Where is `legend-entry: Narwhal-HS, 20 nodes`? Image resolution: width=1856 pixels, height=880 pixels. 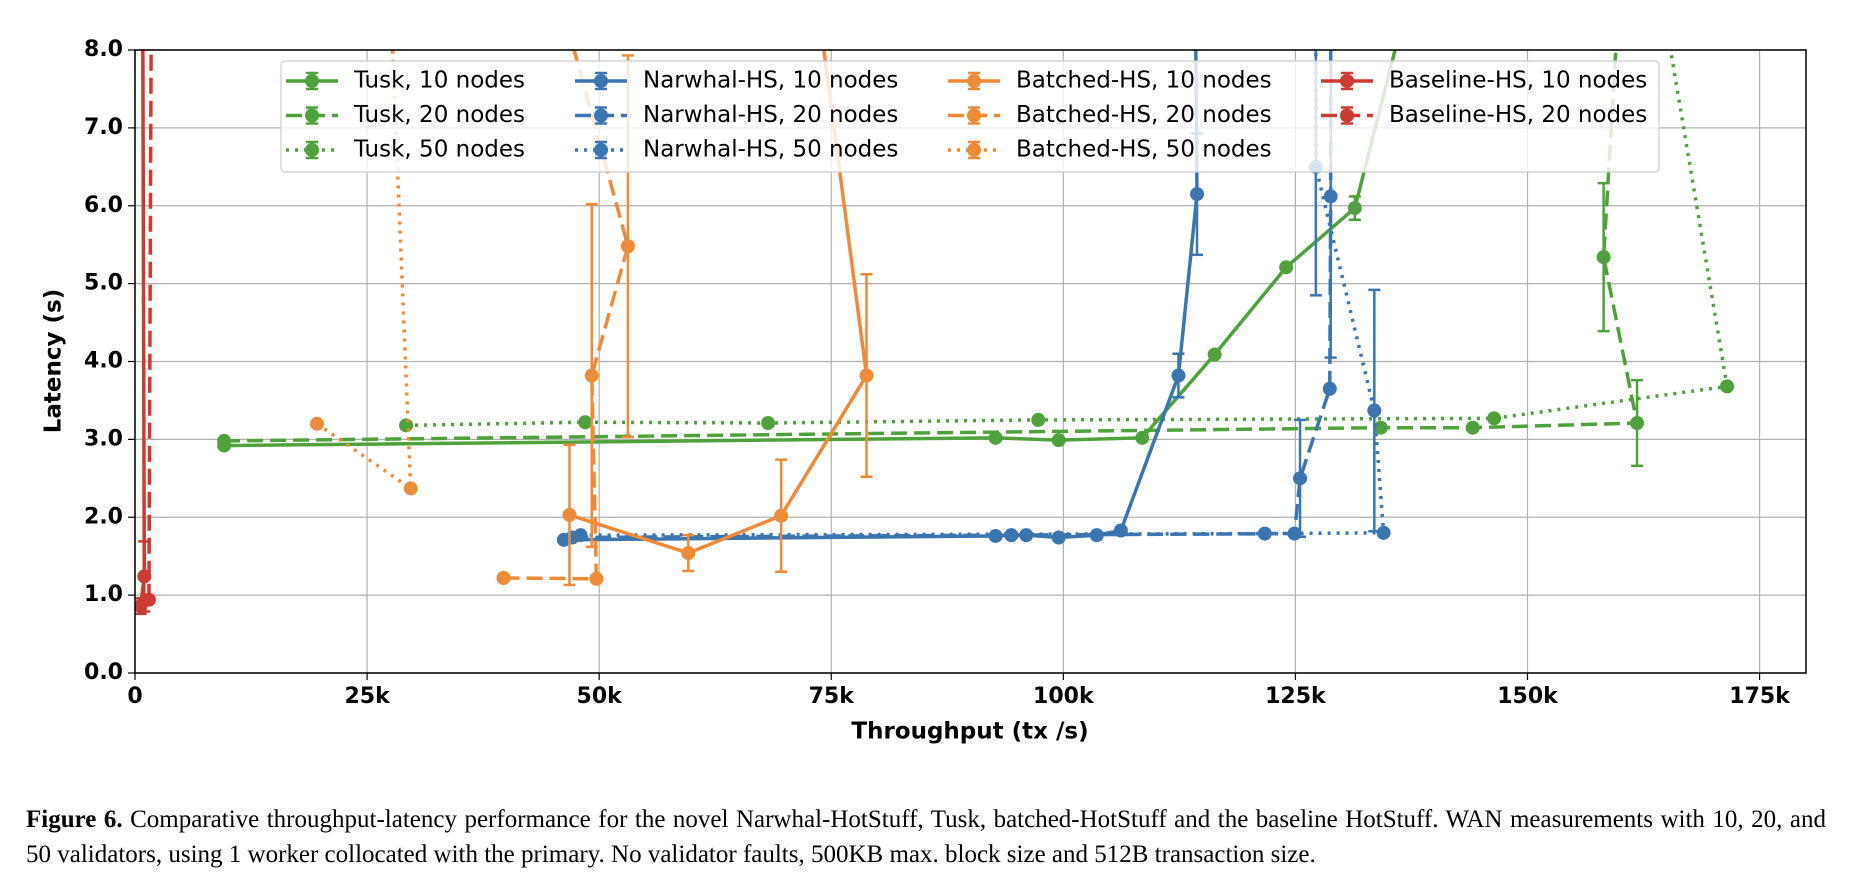
legend-entry: Narwhal-HS, 20 nodes is located at coordinates (736, 115).